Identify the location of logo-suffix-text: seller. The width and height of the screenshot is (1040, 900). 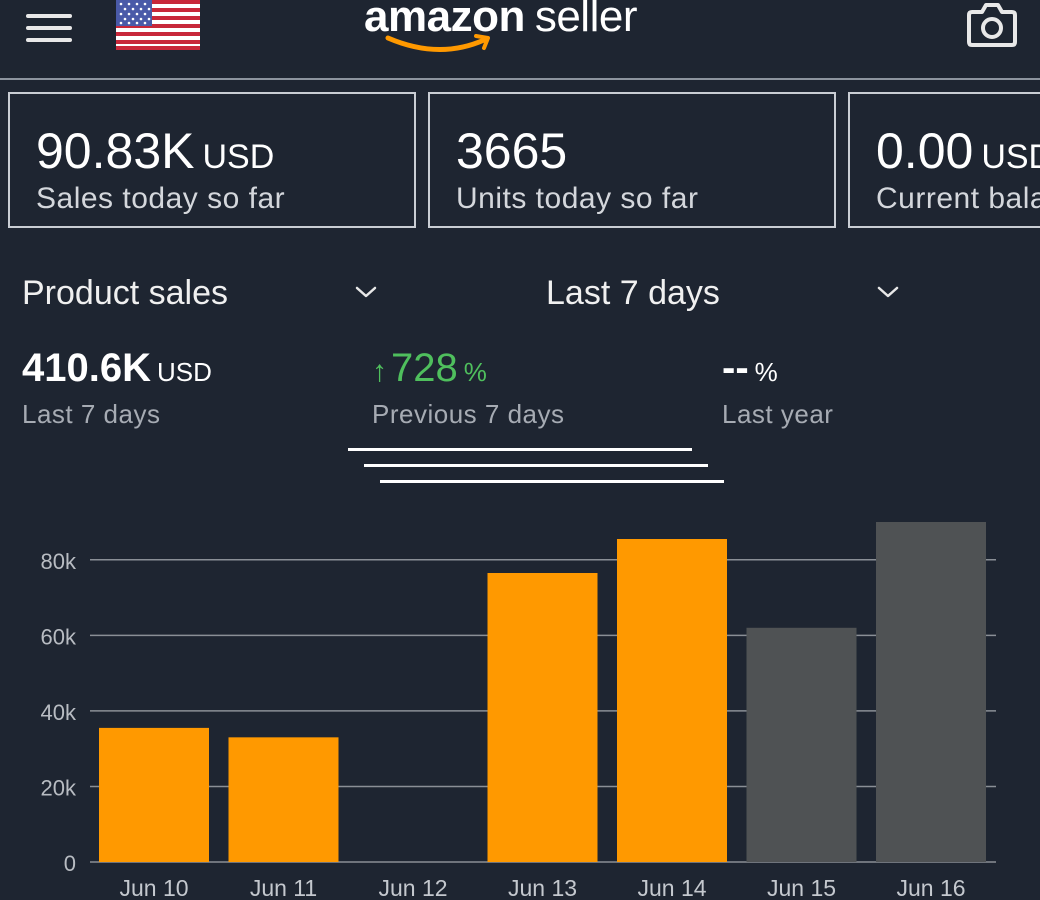
(586, 20).